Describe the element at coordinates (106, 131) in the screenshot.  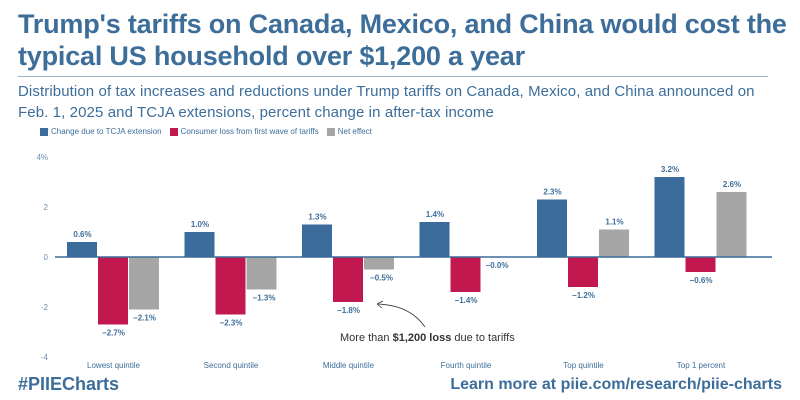
I see `legend-label-tcja: Change due to TCJA extension` at that location.